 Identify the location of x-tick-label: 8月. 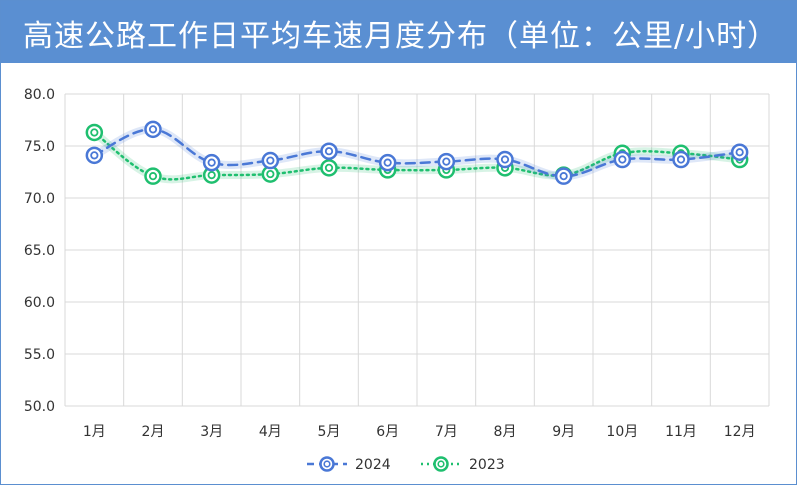
(505, 432).